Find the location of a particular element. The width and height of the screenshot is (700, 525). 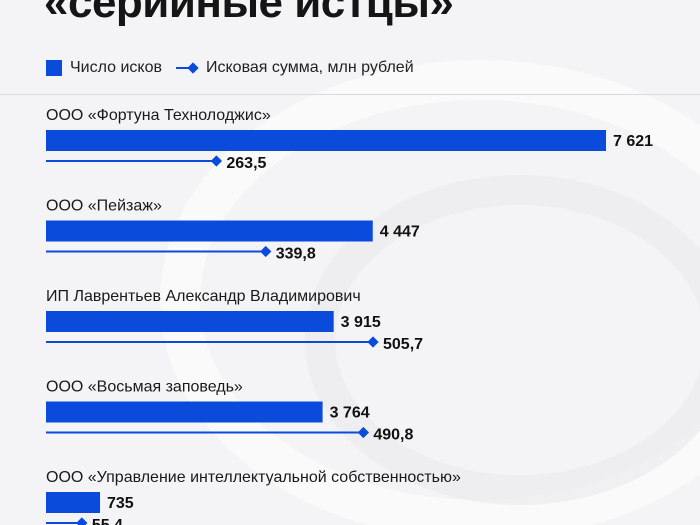

legend: Число исков Исковая сумма, млн рублей is located at coordinates (237, 68).